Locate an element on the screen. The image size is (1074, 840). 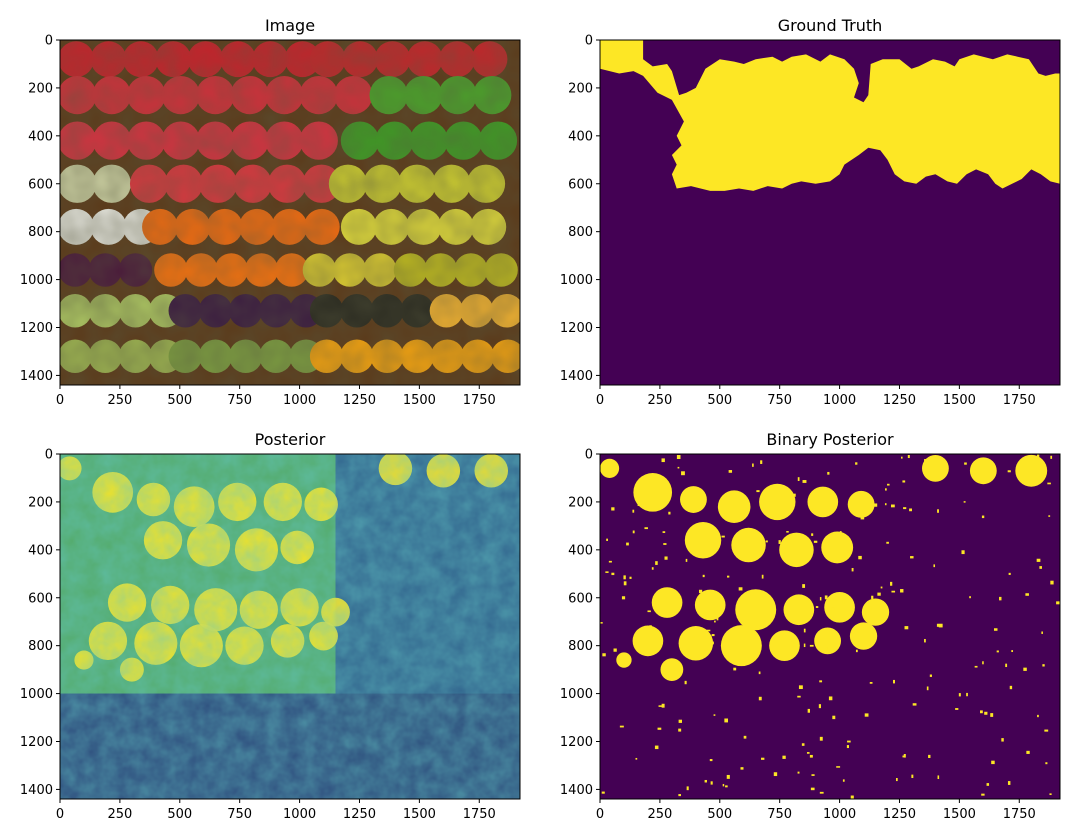
x-tick-label: 1750 is located at coordinates (1019, 400).